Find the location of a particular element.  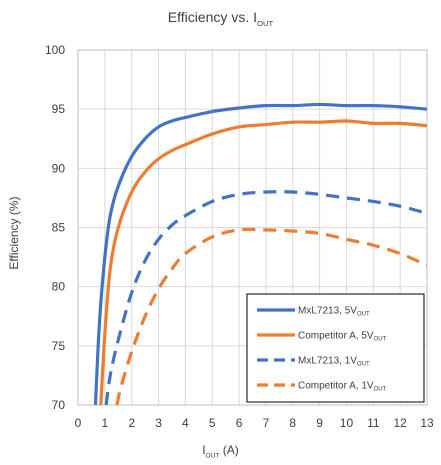

x-axis-label: IOUT (A) is located at coordinates (220, 451).